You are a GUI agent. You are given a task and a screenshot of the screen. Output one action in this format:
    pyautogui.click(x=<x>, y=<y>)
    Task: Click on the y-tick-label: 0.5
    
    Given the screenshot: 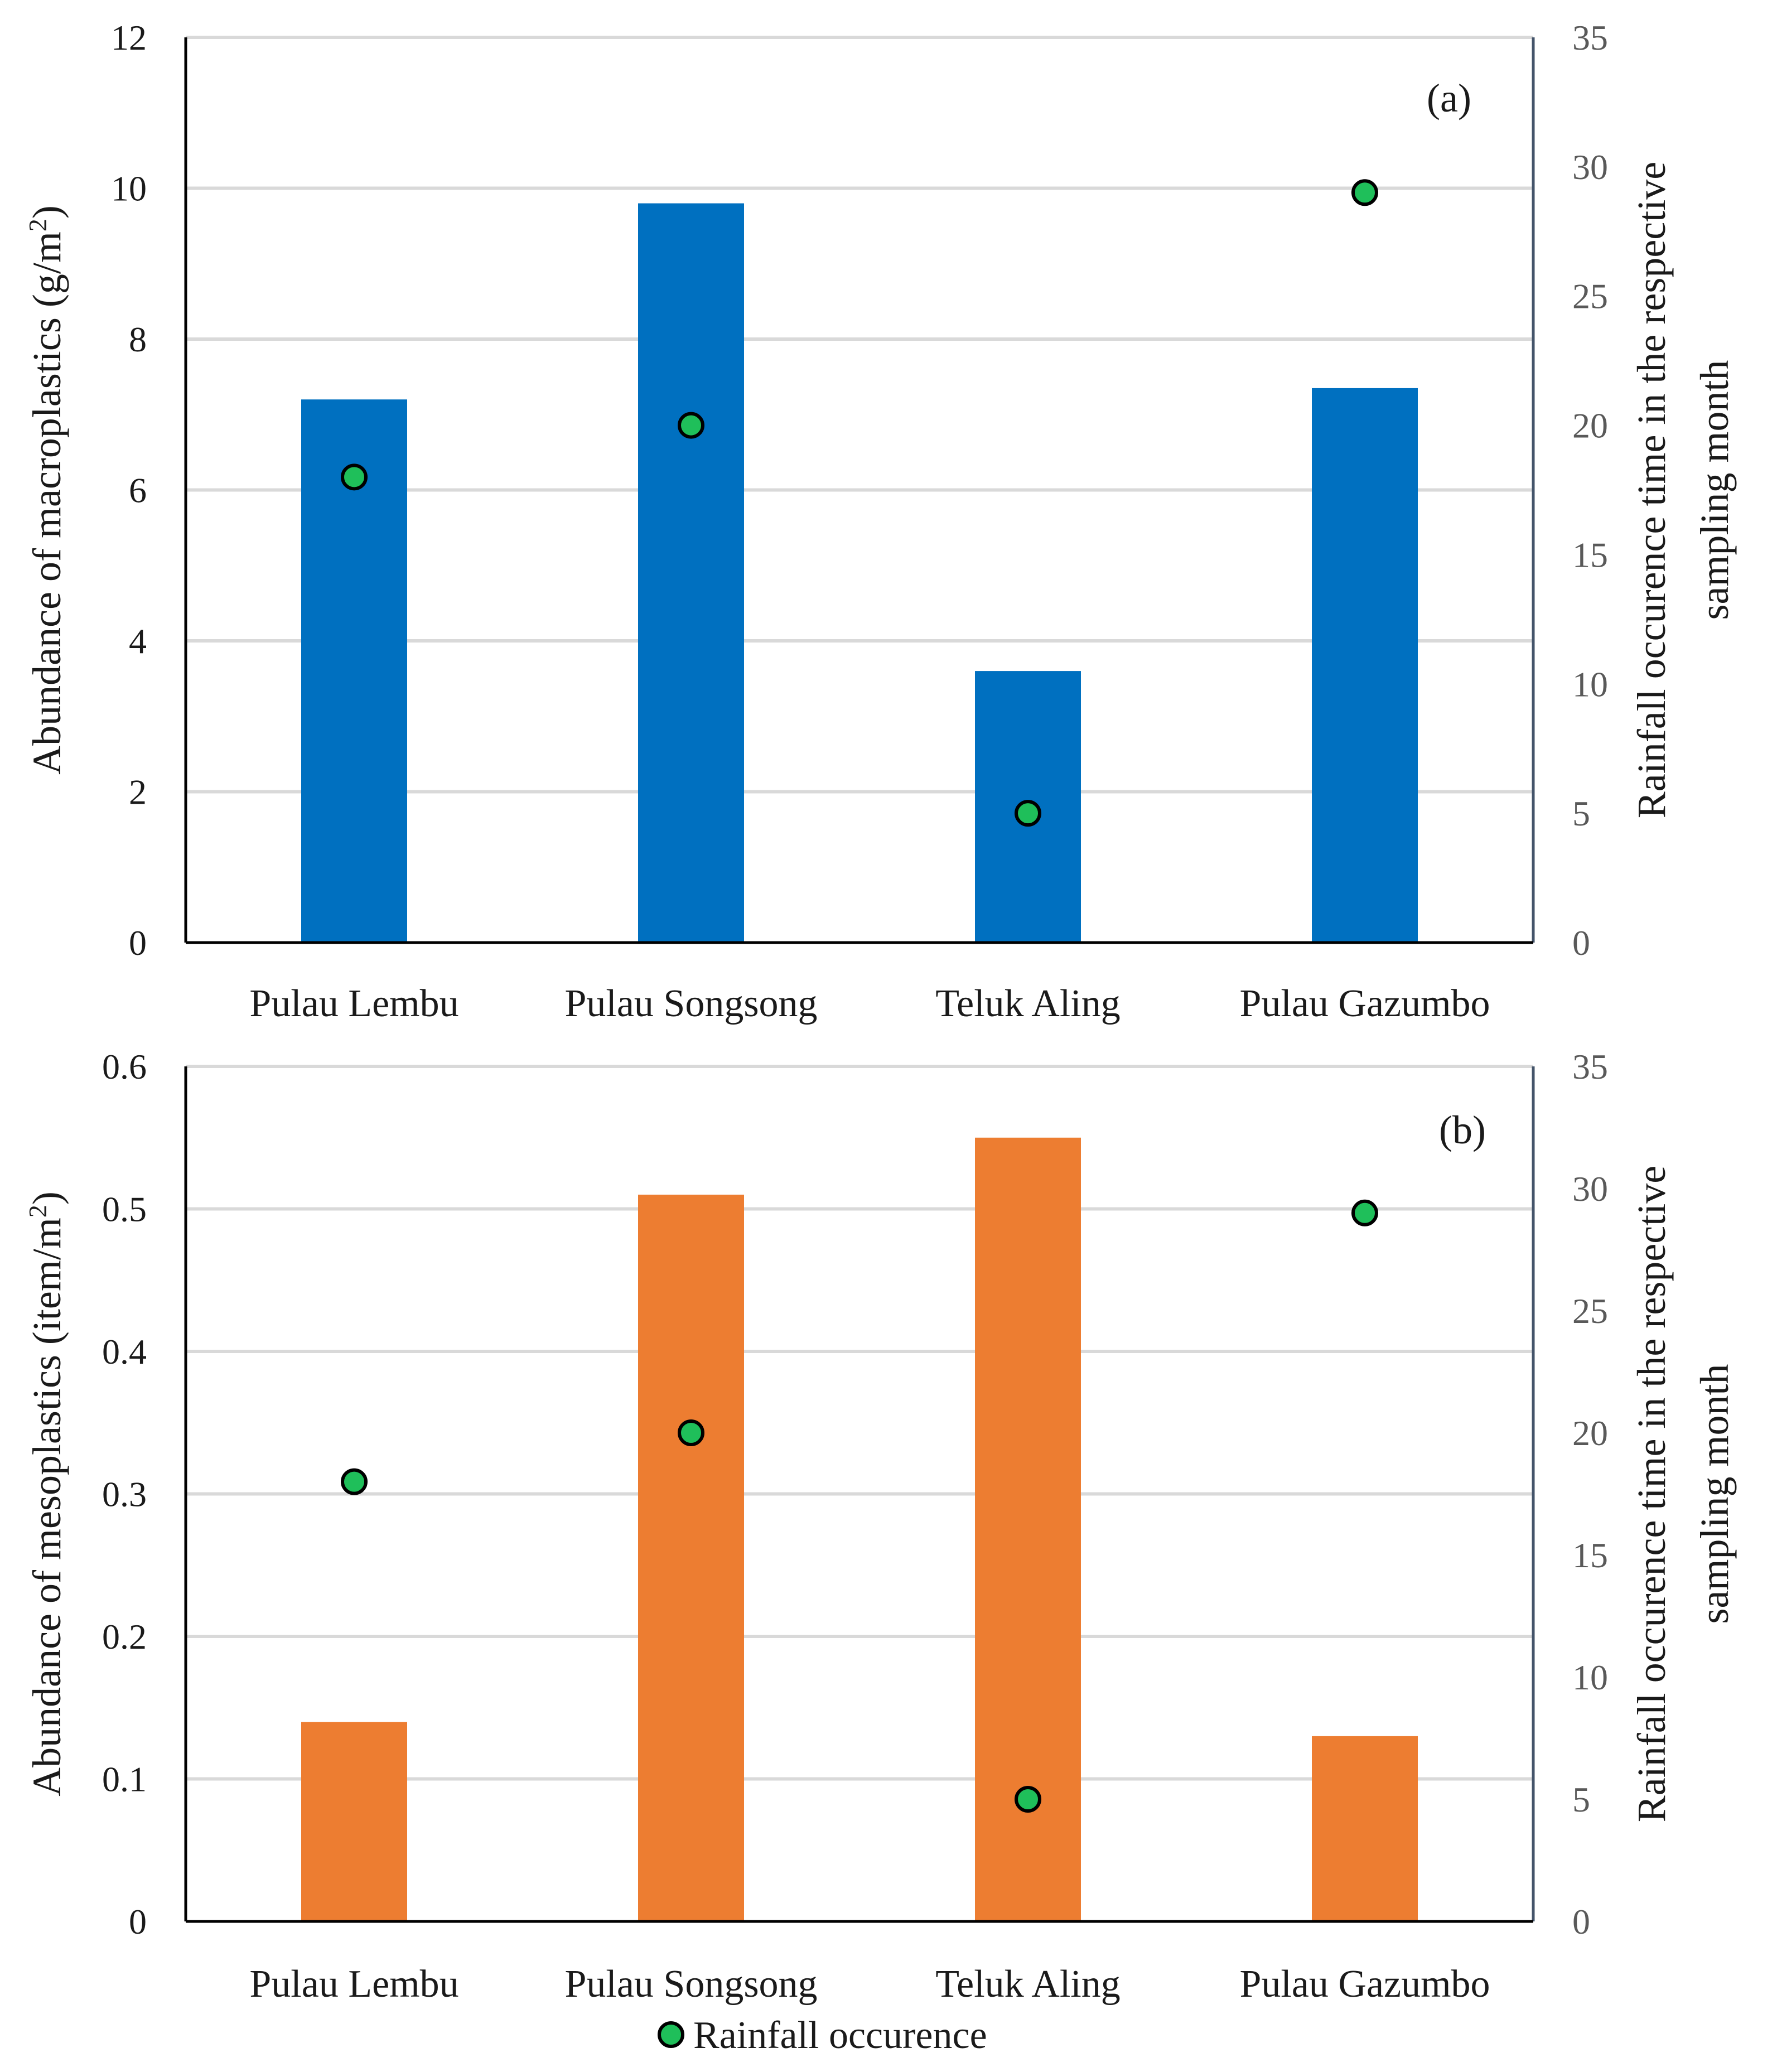 What is the action you would take?
    pyautogui.click(x=124, y=1209)
    